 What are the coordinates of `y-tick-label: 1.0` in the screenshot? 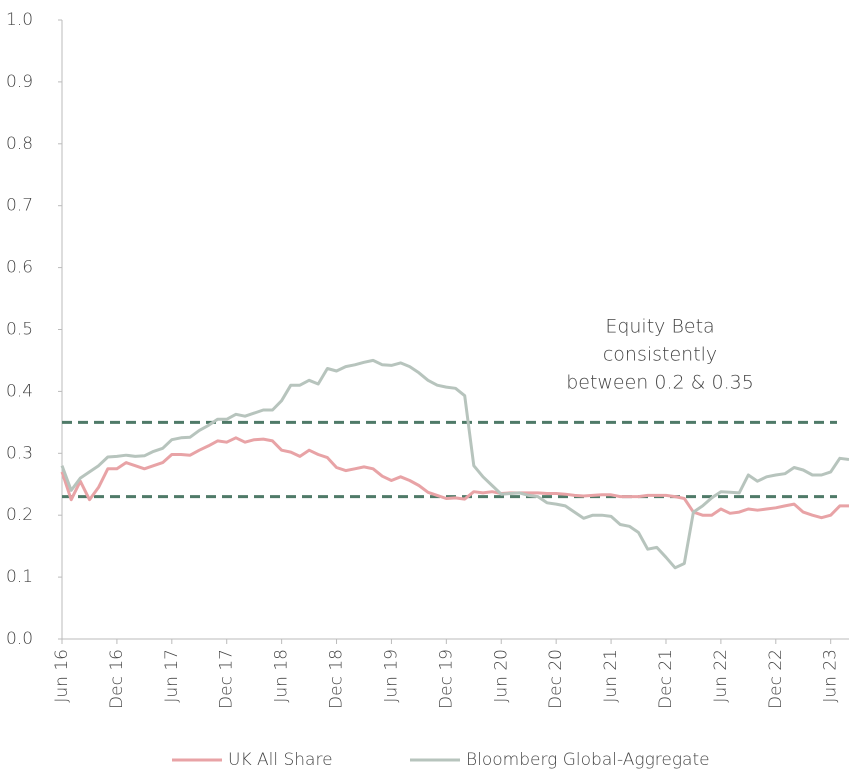 It's located at (19, 20).